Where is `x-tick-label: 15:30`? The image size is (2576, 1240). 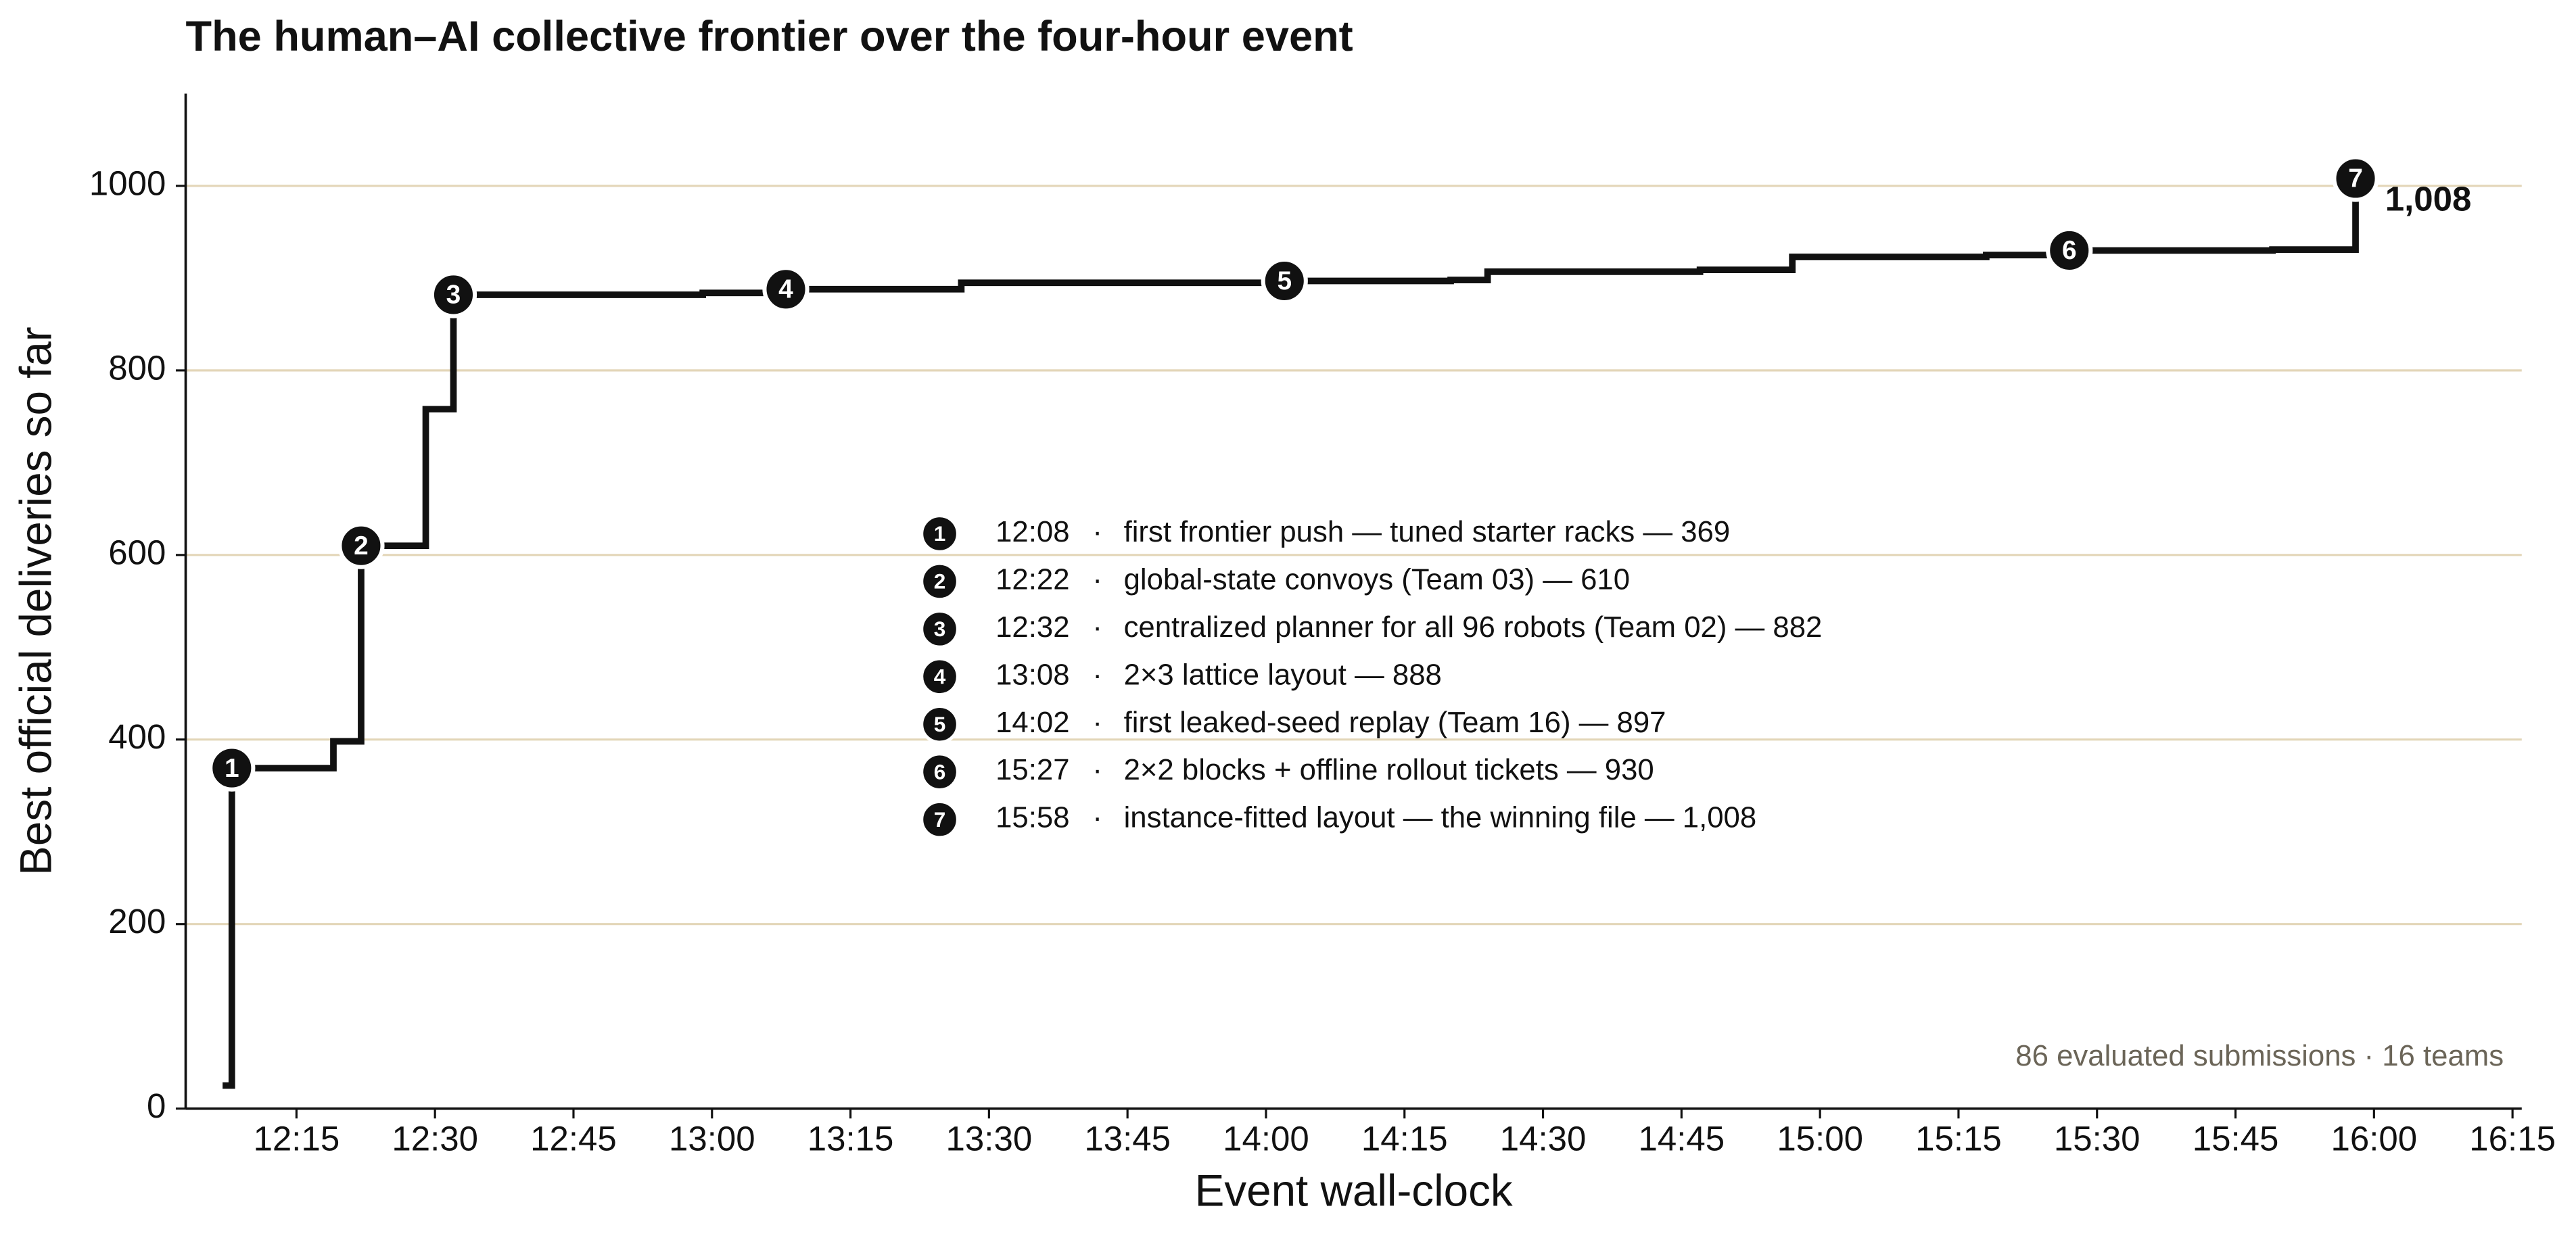
x-tick-label: 15:30 is located at coordinates (2097, 1139).